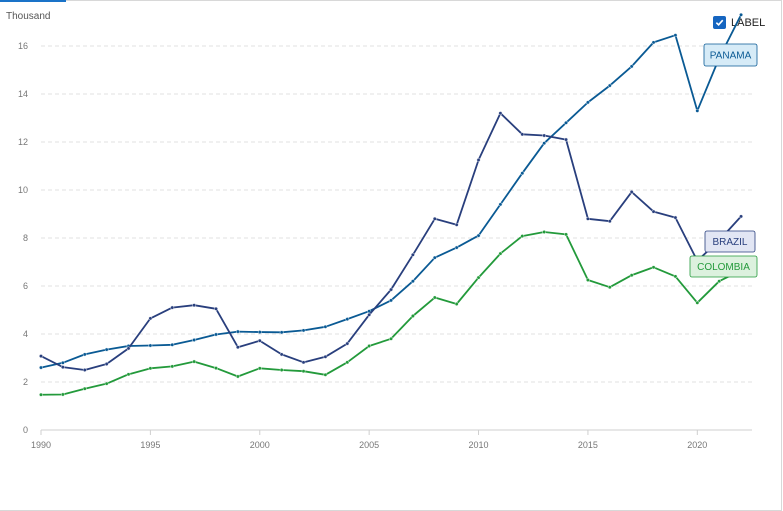 The height and width of the screenshot is (511, 783). I want to click on x-tick-label: 1995, so click(150, 445).